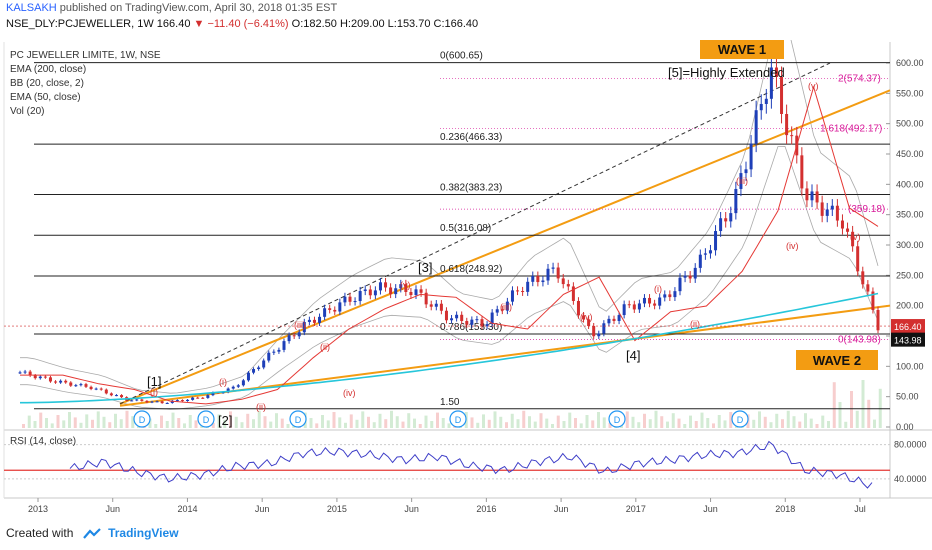 This screenshot has height=550, width=932. I want to click on fib-level-label: 0.236(466.33), so click(471, 137).